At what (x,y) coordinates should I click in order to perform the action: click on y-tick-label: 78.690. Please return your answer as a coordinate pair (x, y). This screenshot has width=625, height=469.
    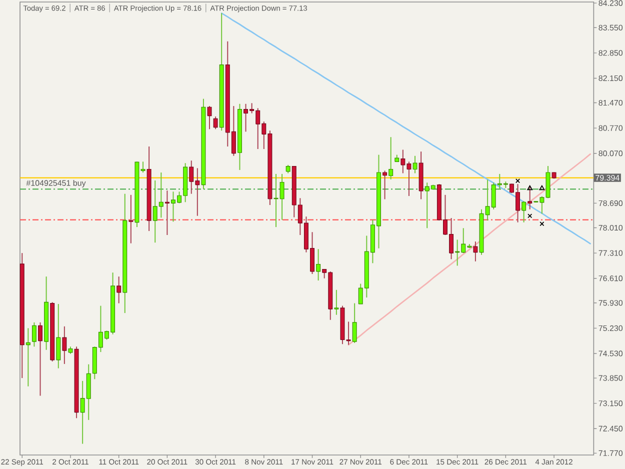
    Looking at the image, I should click on (610, 203).